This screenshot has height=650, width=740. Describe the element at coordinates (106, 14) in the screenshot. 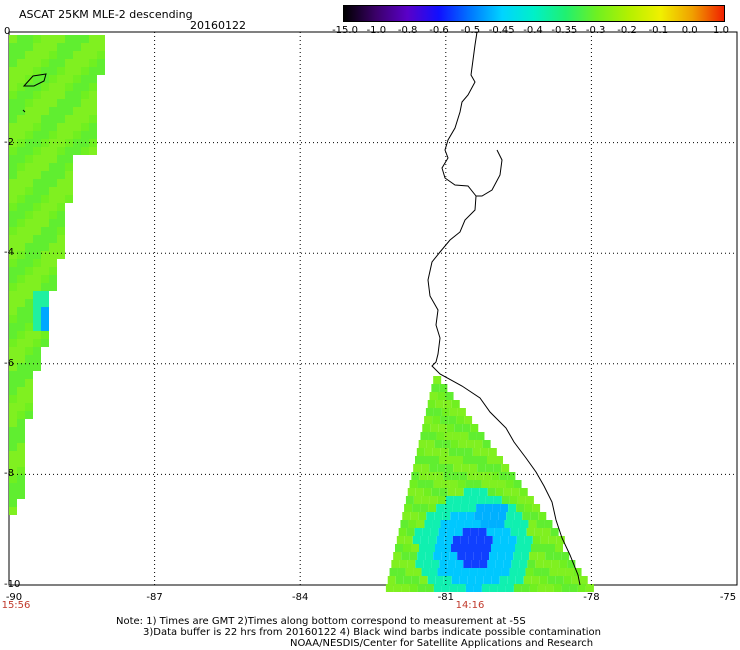

I see `product-title: ASCAT 25KM MLE-2 descending` at that location.